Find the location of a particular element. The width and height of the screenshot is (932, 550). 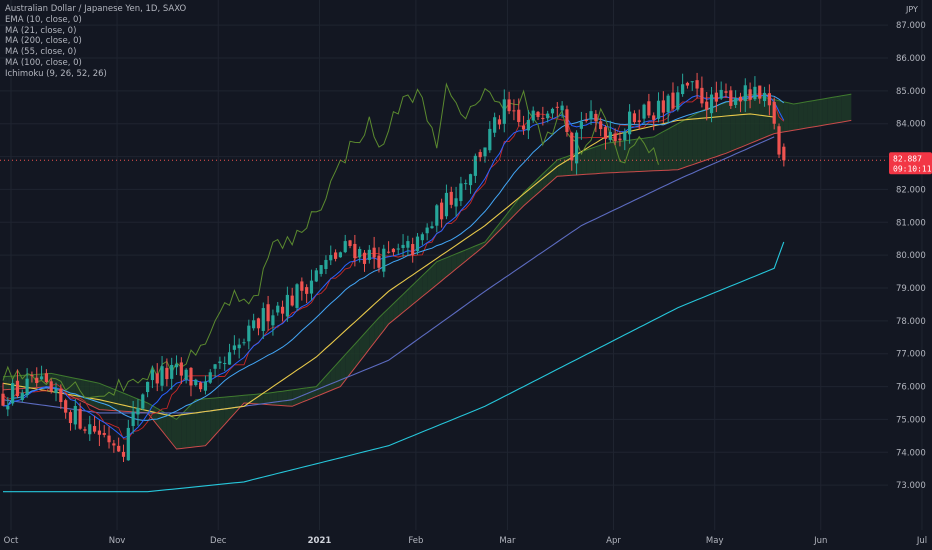

y-tick-label: 84.000 is located at coordinates (911, 125).